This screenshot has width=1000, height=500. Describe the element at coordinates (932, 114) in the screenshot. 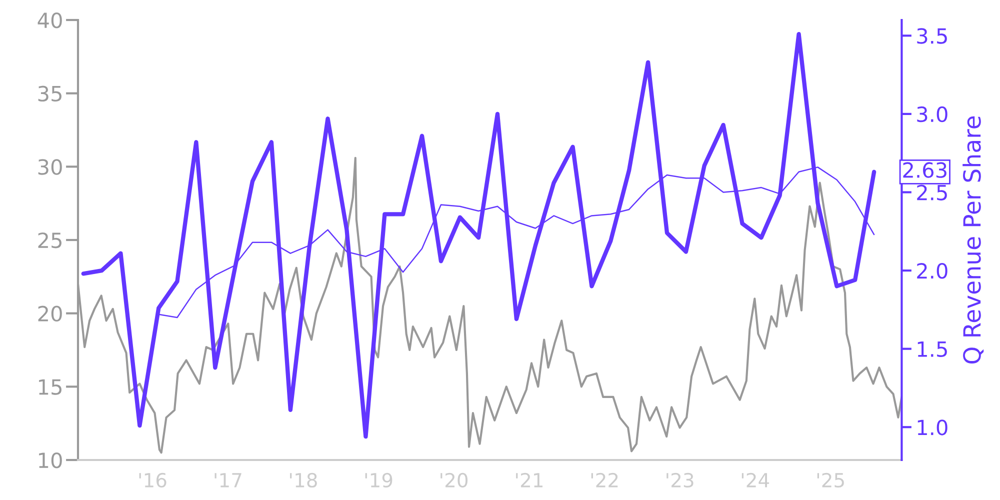

I see `y2-tick-label: 3.0` at that location.